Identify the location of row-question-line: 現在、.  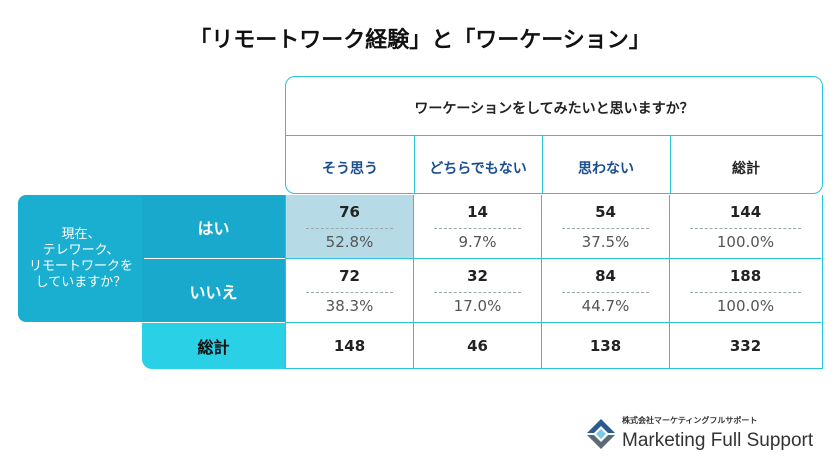
(81, 234).